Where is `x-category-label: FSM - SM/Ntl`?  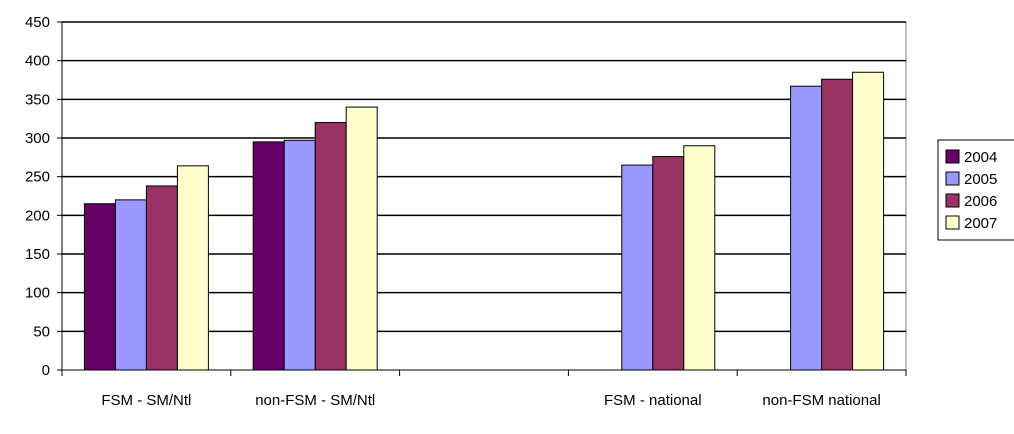 x-category-label: FSM - SM/Ntl is located at coordinates (146, 400).